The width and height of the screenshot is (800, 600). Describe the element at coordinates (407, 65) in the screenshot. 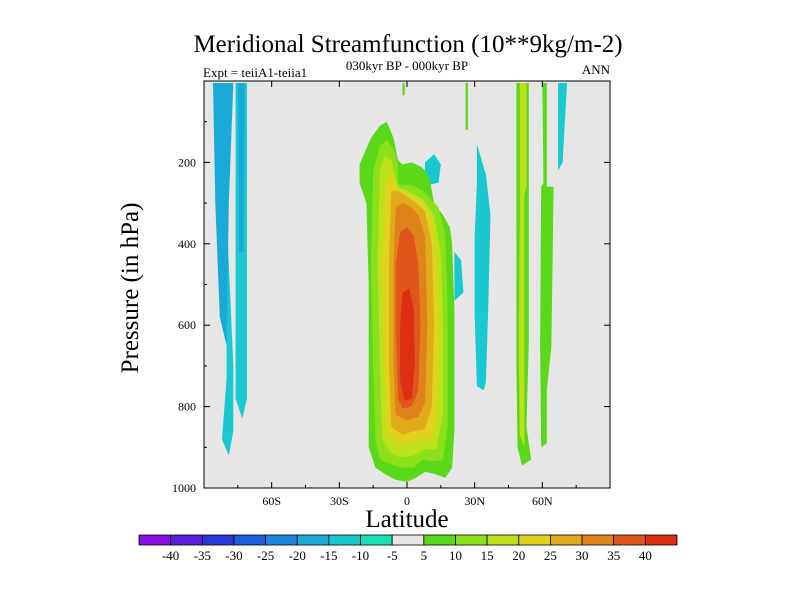

I see `chart-subtitle: 030kyr BP - 000kyr BP` at that location.